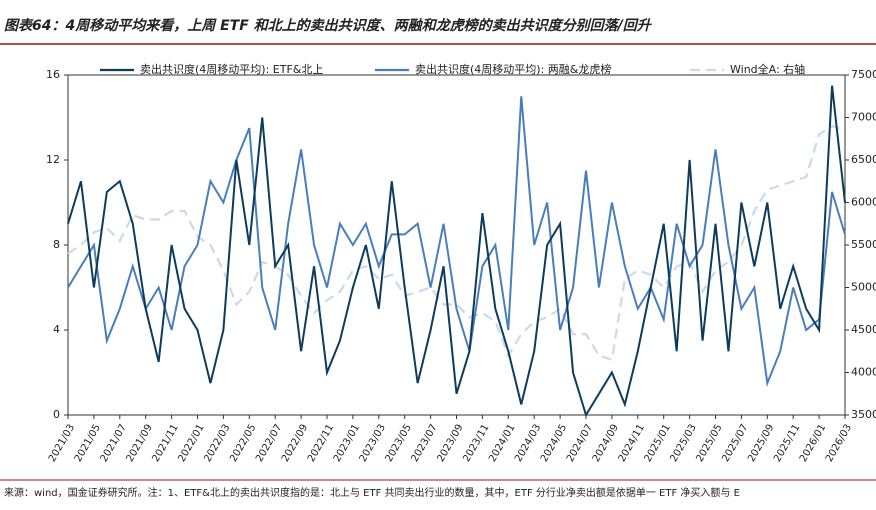  What do you see at coordinates (863, 329) in the screenshot?
I see `y2-tick-label: 4500` at bounding box center [863, 329].